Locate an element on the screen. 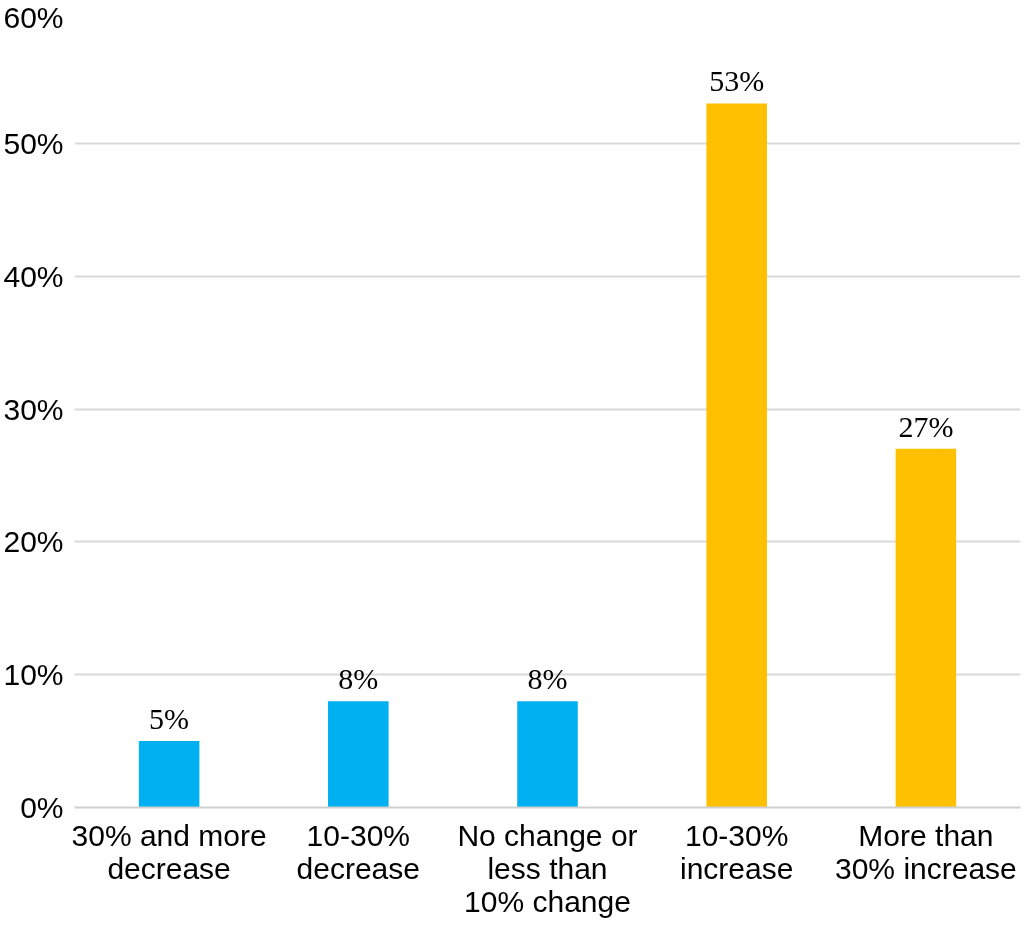 The image size is (1034, 926). x-tick-label: 30% and more decrease is located at coordinates (169, 851).